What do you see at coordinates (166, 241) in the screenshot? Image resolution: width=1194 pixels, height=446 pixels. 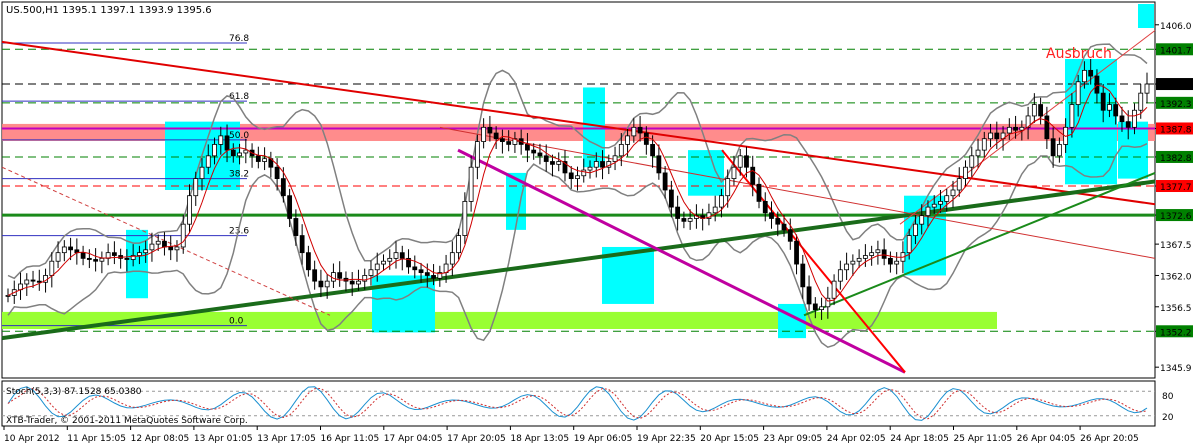 I see `trendline-red-dash` at bounding box center [166, 241].